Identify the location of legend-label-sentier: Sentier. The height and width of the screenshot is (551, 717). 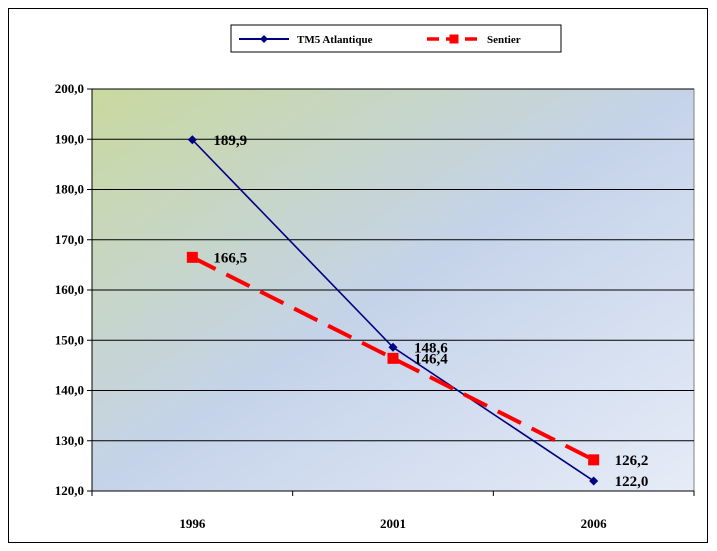
(504, 40).